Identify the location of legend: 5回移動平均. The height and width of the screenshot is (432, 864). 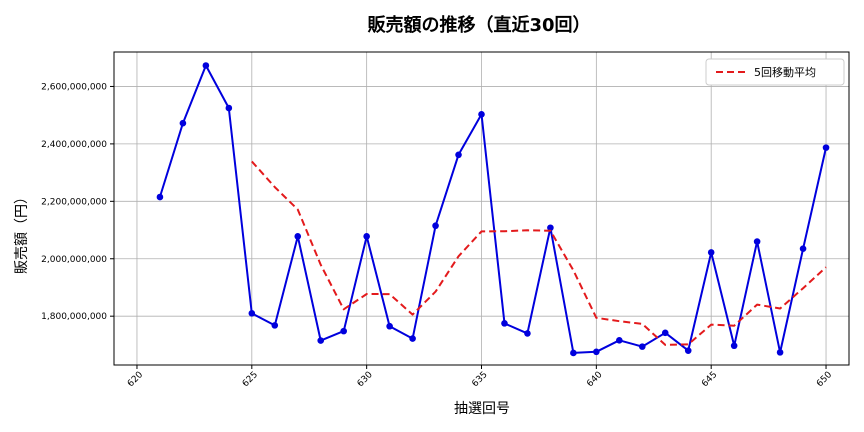
(775, 72).